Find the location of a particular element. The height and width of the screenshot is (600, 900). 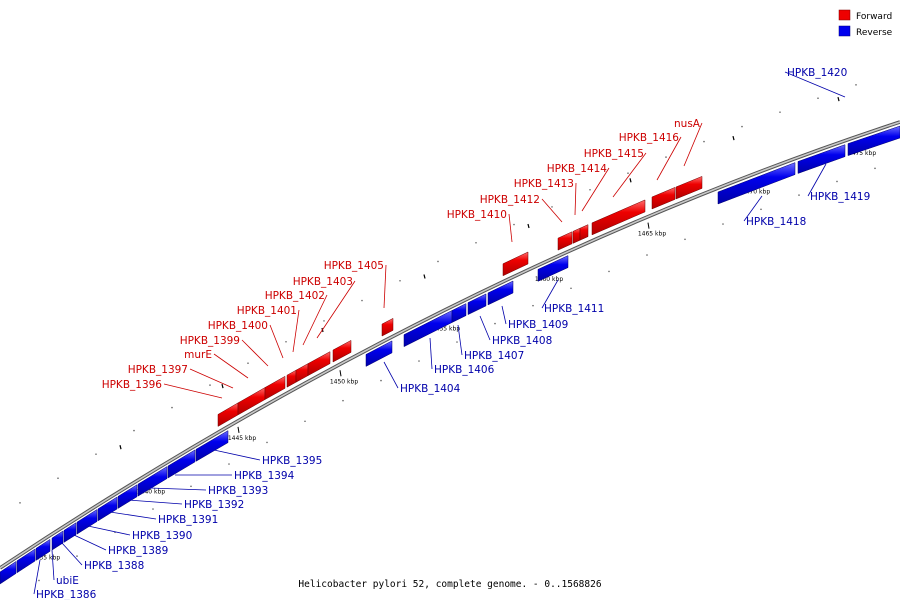

reverse-gene-label: HPKB_1386 is located at coordinates (66, 594).